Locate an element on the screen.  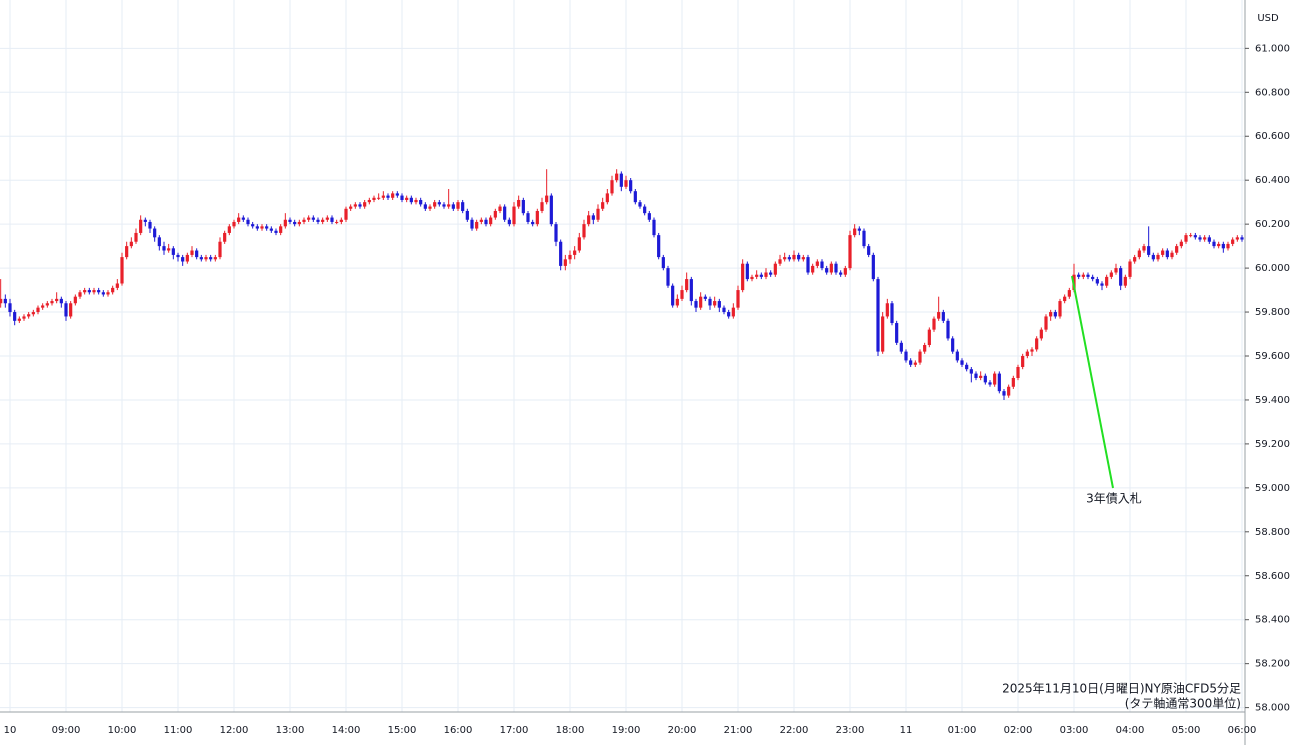
x-tick-label: 11:00 is located at coordinates (178, 730).